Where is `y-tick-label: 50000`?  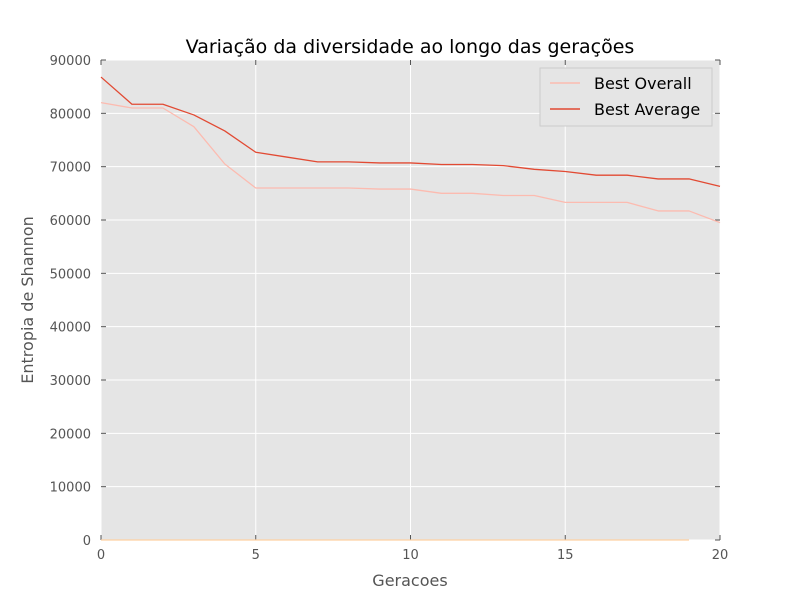 y-tick-label: 50000 is located at coordinates (70, 274).